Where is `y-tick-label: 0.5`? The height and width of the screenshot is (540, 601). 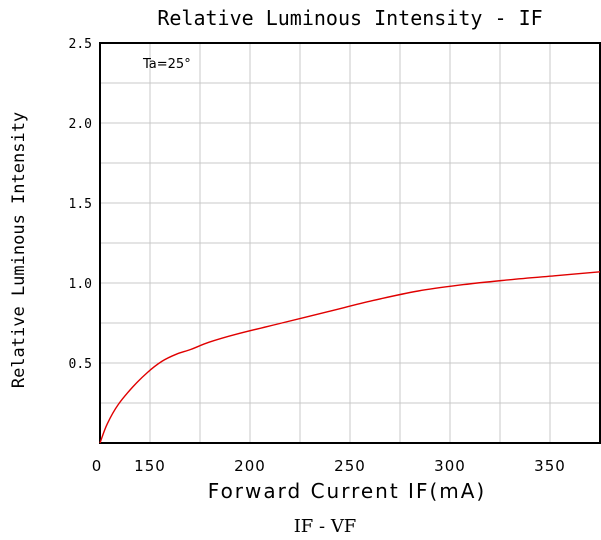 y-tick-label: 0.5 is located at coordinates (80, 364).